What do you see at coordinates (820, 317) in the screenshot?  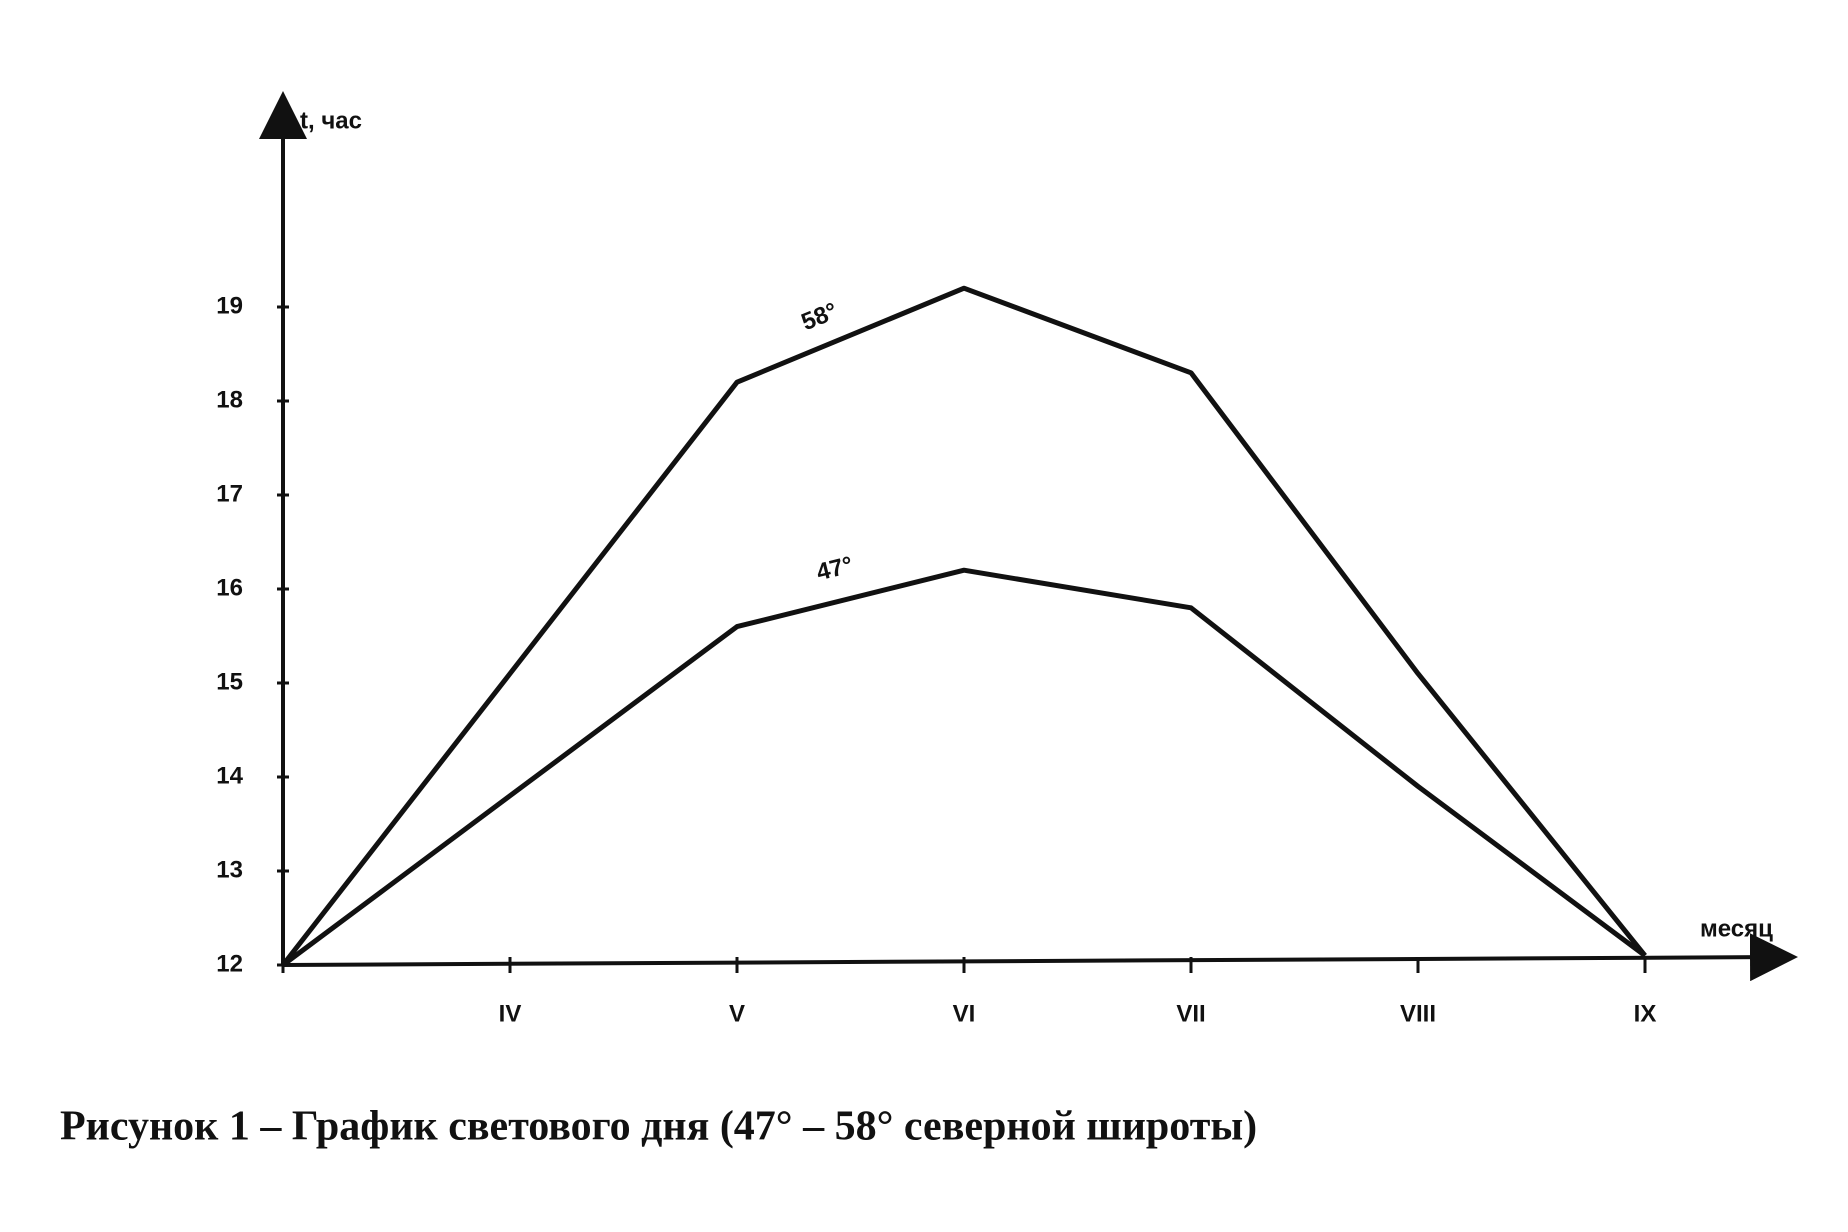 I see `series-label: 58°` at bounding box center [820, 317].